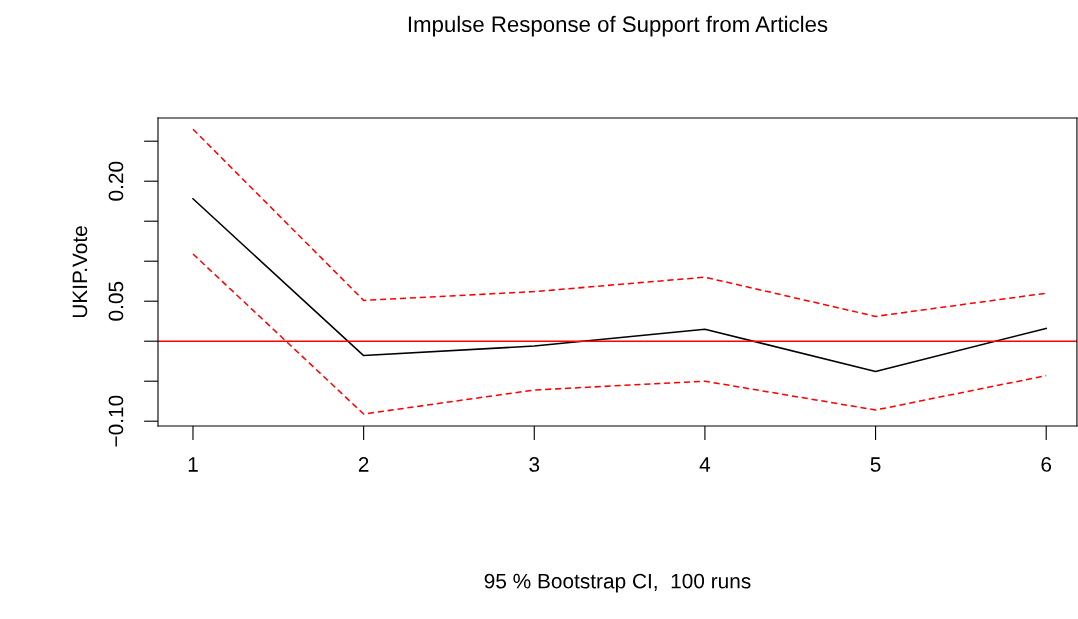  What do you see at coordinates (534, 464) in the screenshot?
I see `x-tick-label: 3` at bounding box center [534, 464].